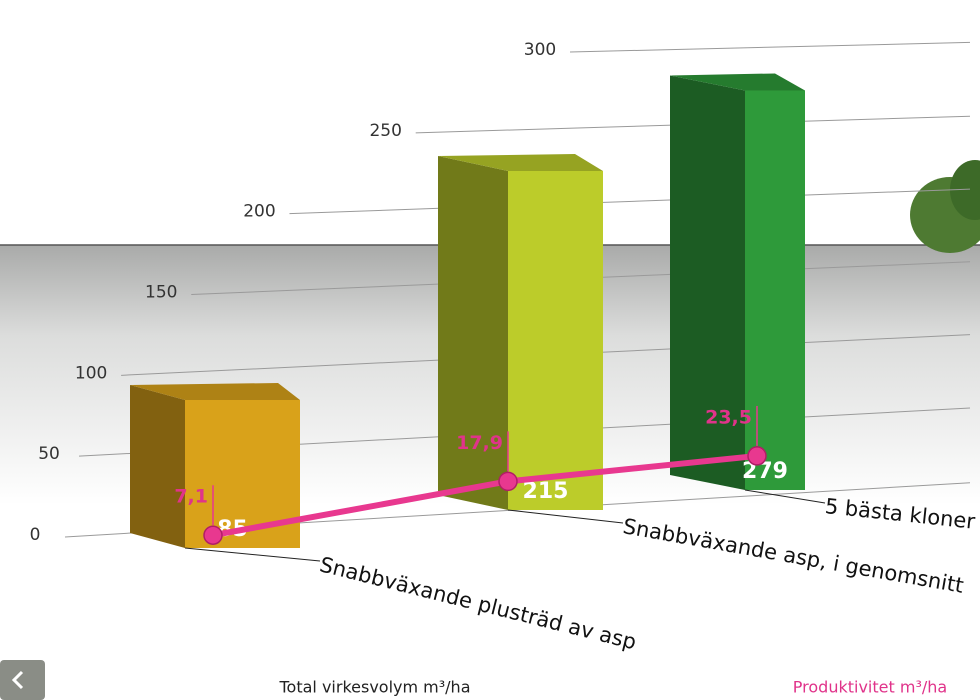 The width and height of the screenshot is (980, 700). I want to click on back-button, so click(22, 680).